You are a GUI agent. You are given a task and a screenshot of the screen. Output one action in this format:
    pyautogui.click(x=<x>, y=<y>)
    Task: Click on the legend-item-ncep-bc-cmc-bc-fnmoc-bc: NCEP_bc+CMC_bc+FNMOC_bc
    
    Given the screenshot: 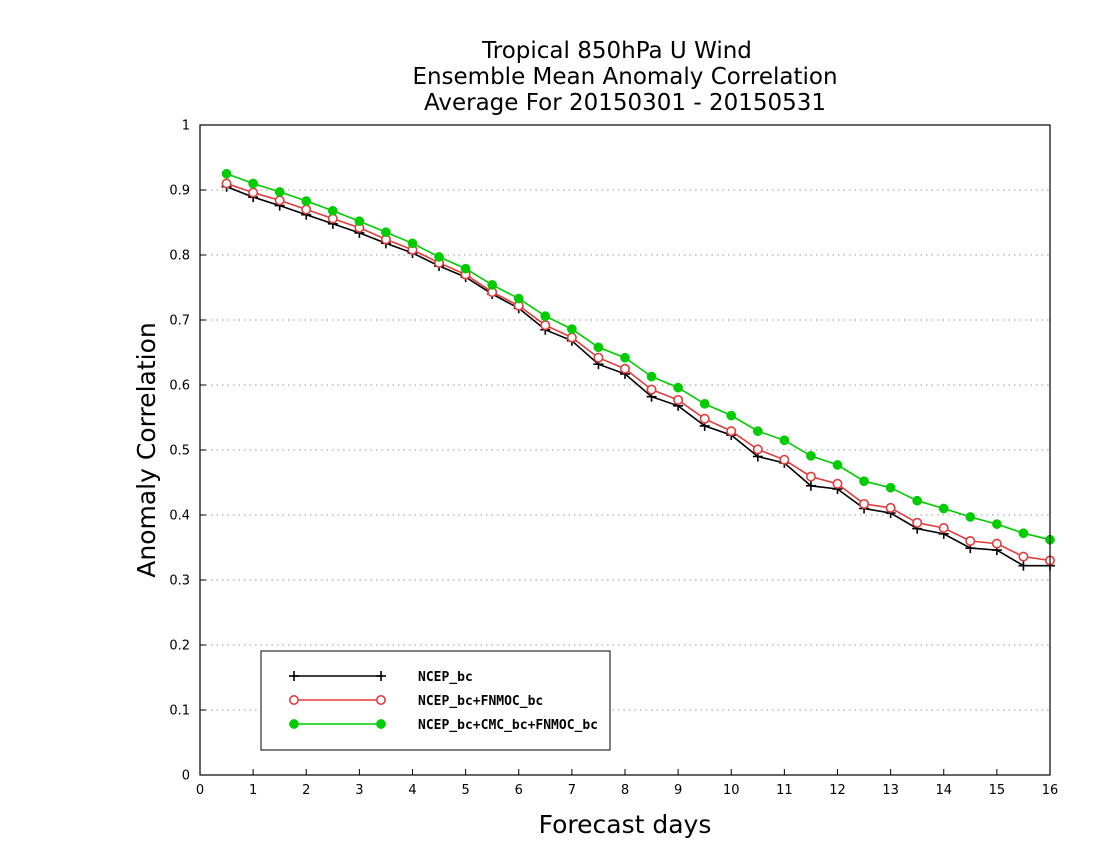 What is the action you would take?
    pyautogui.click(x=443, y=725)
    